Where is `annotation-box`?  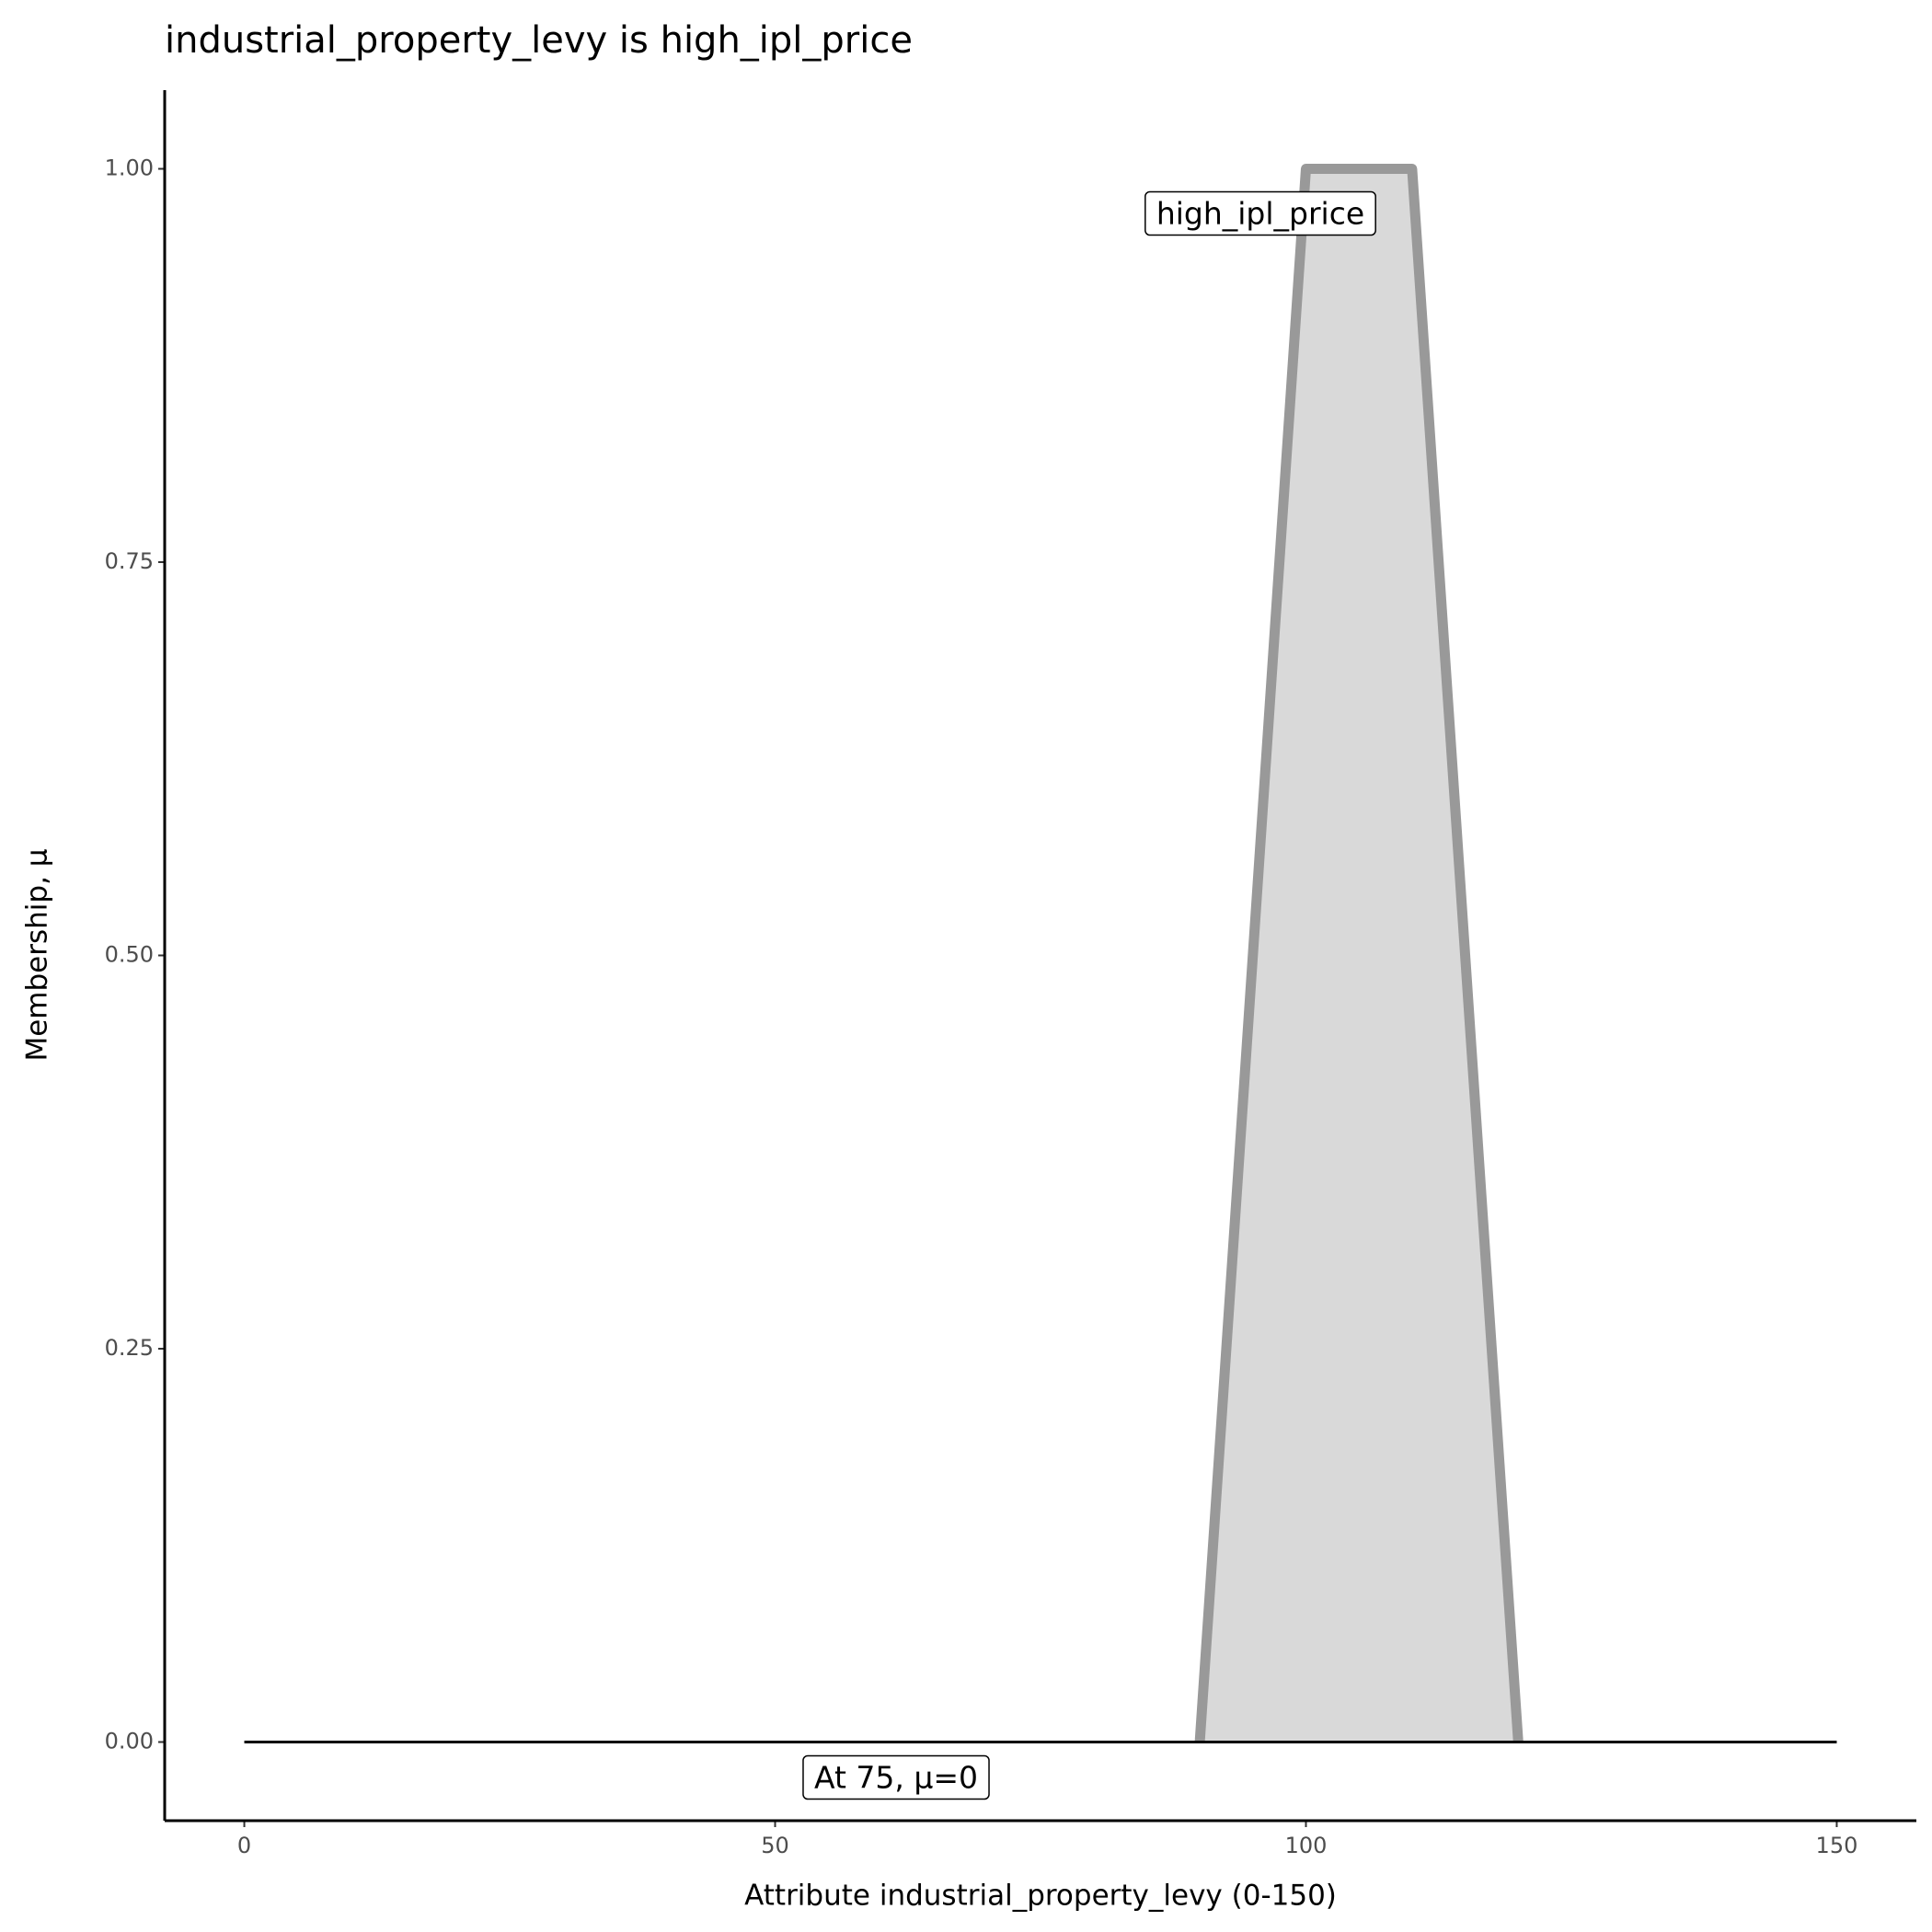 annotation-box is located at coordinates (896, 1777).